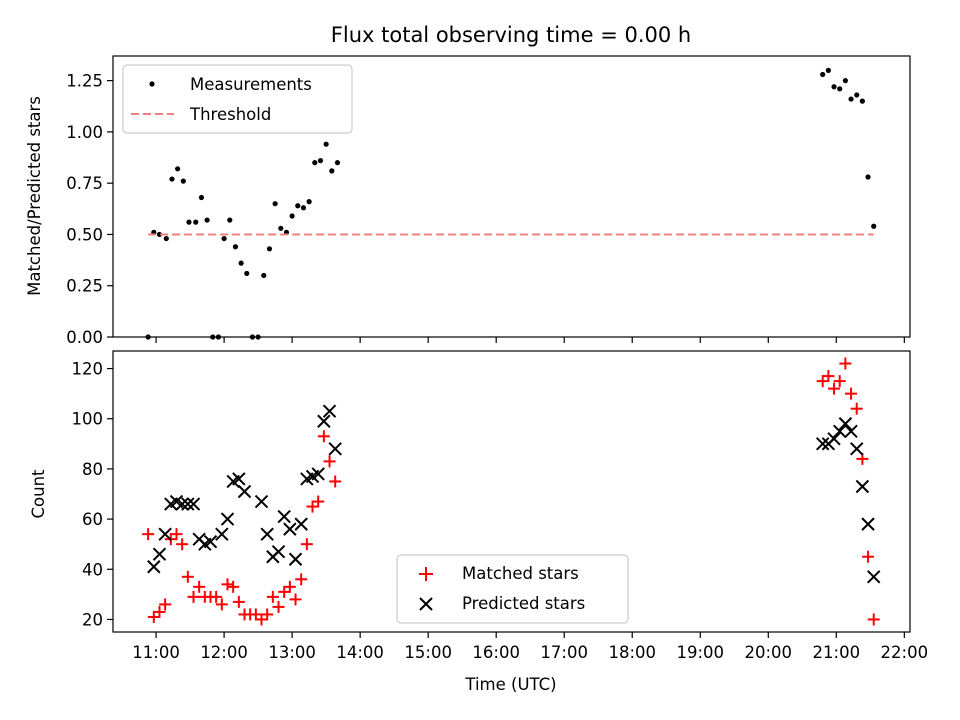  I want to click on x-axis-label: Time (UTC), so click(510, 684).